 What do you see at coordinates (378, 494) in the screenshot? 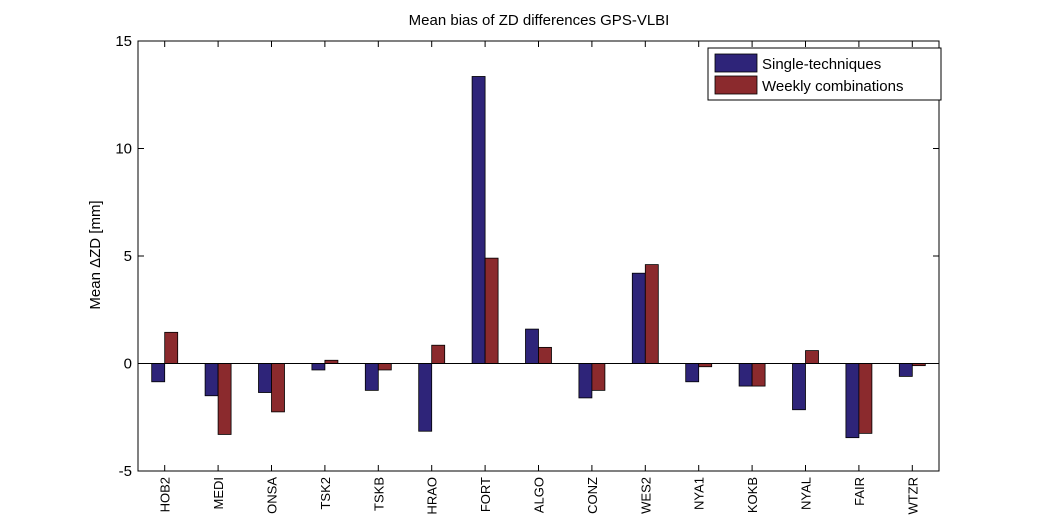
I see `x-tick-label-tskb: TSKB` at bounding box center [378, 494].